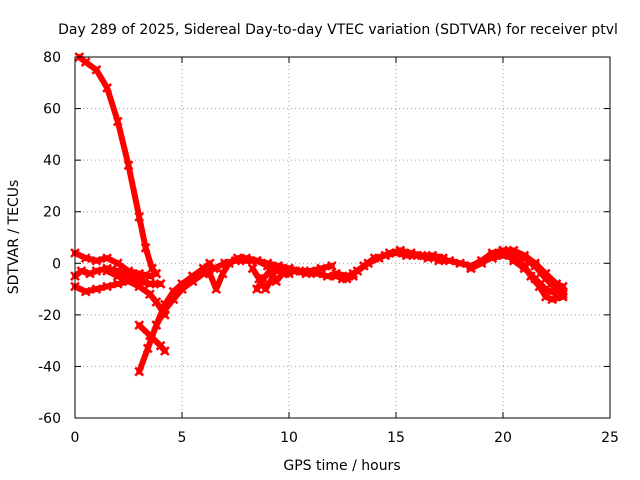 Image resolution: width=640 pixels, height=480 pixels. I want to click on y-tick-label: 80, so click(52, 58).